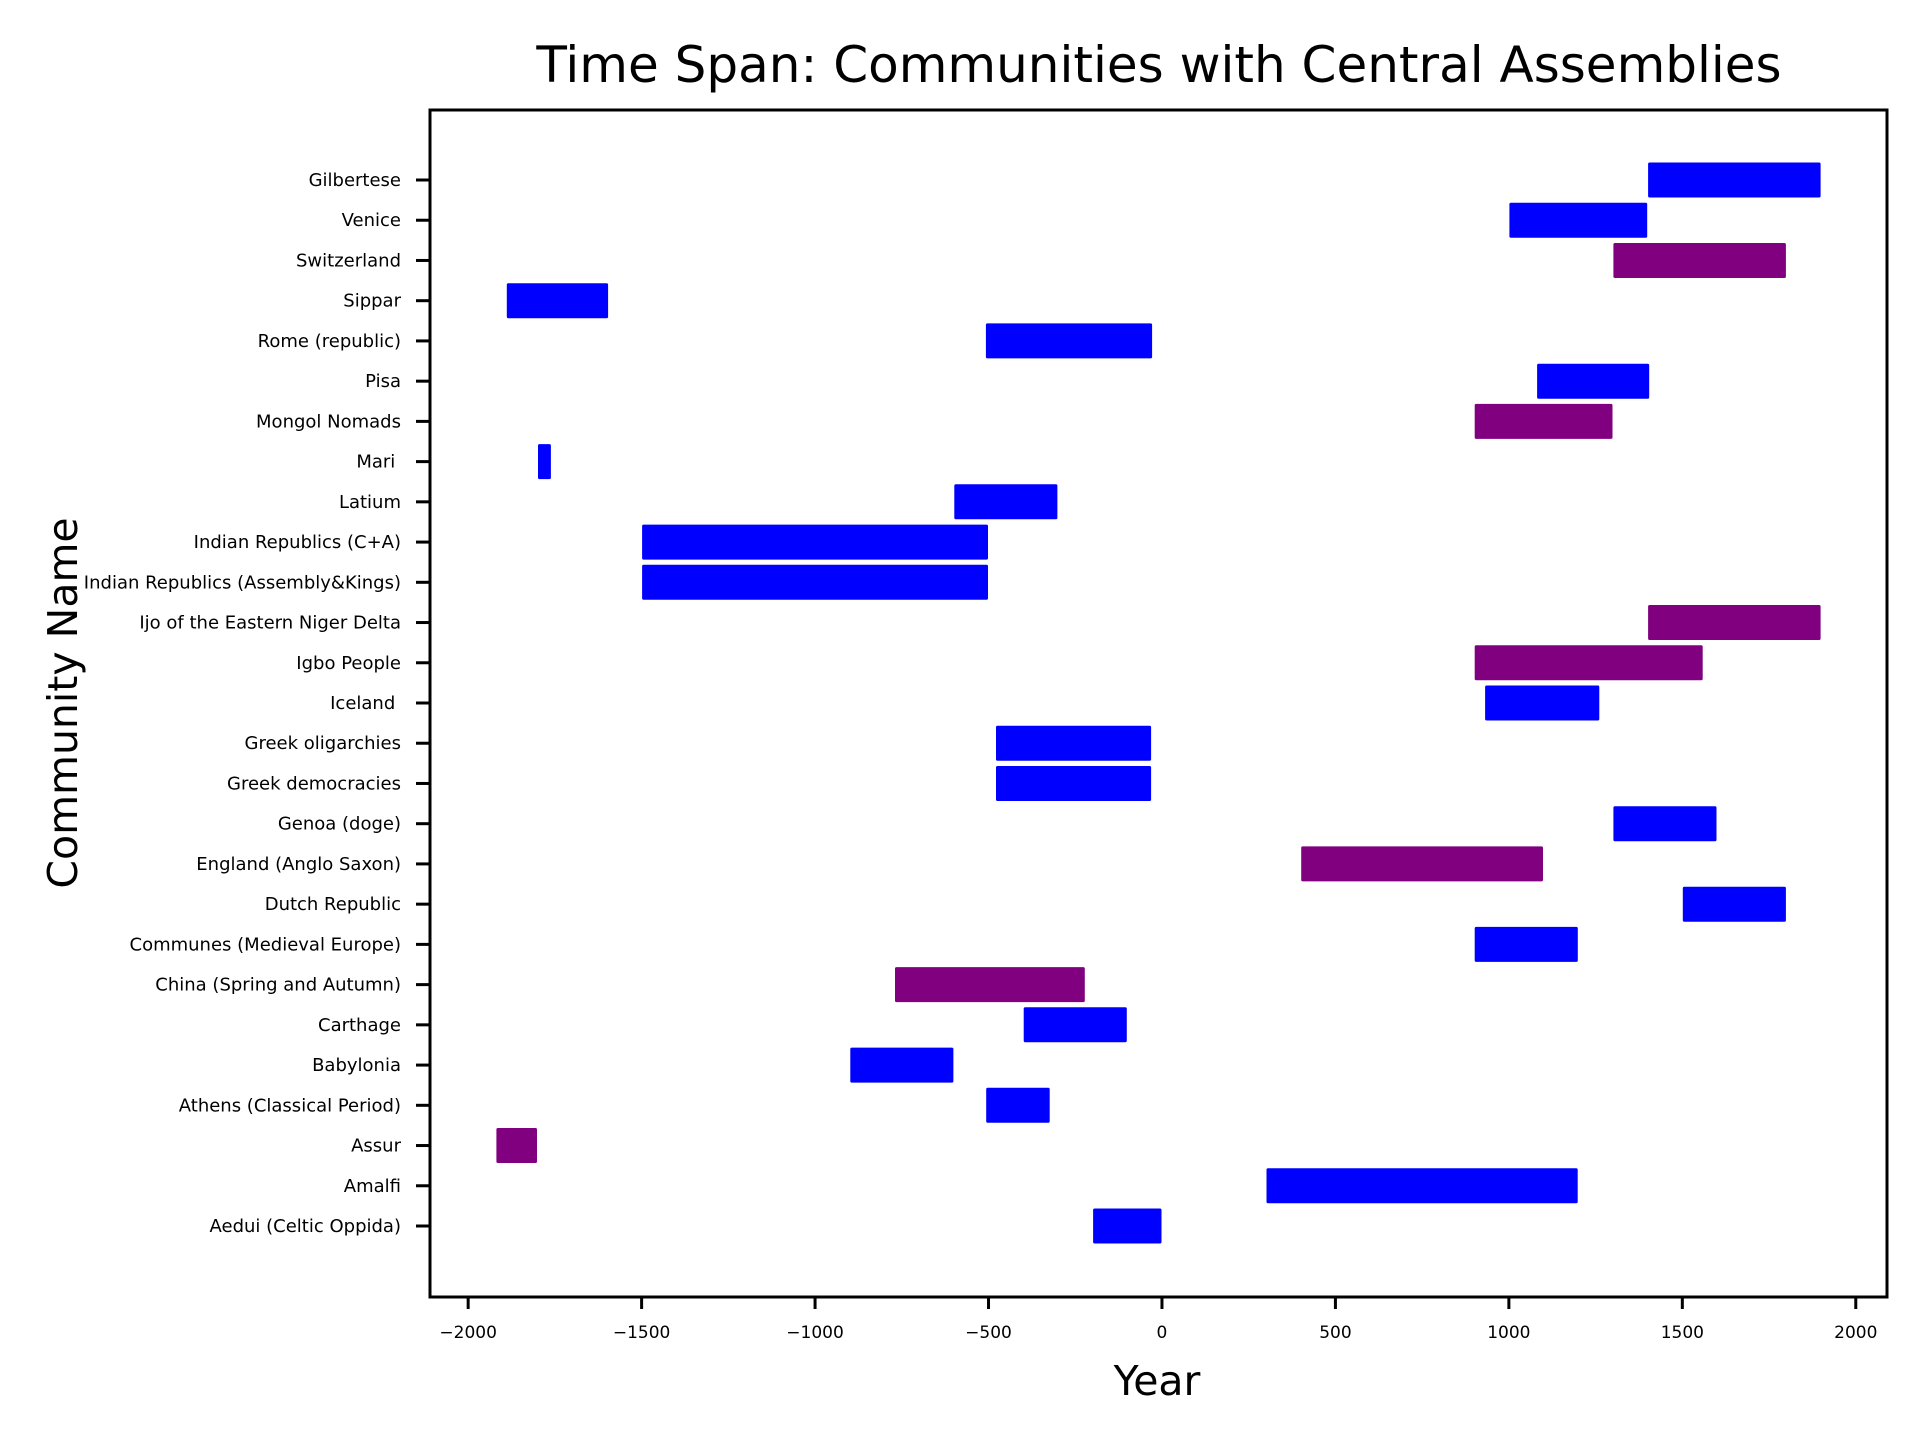  What do you see at coordinates (1855, 1333) in the screenshot?
I see `x-tick-label-8: 2000` at bounding box center [1855, 1333].